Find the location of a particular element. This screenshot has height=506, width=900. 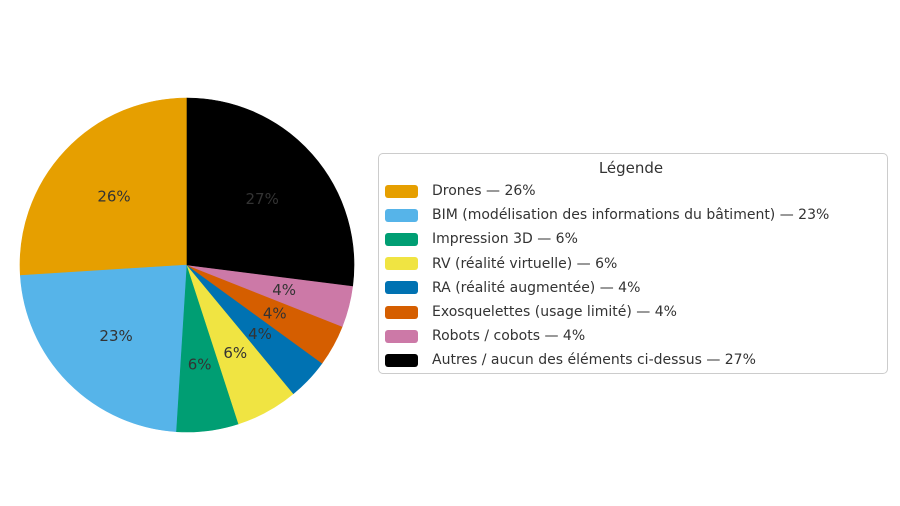

legend-item-label: Robots / cobots — 4% is located at coordinates (509, 336).